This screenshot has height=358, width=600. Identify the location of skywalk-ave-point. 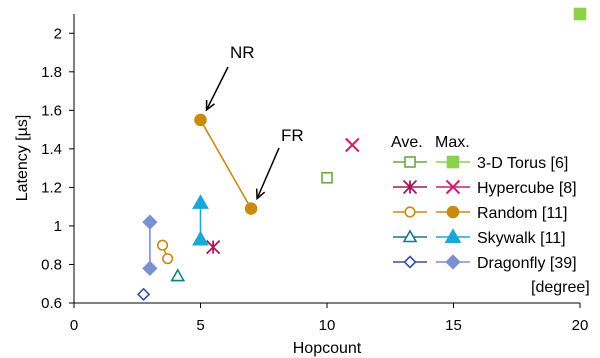
(178, 275).